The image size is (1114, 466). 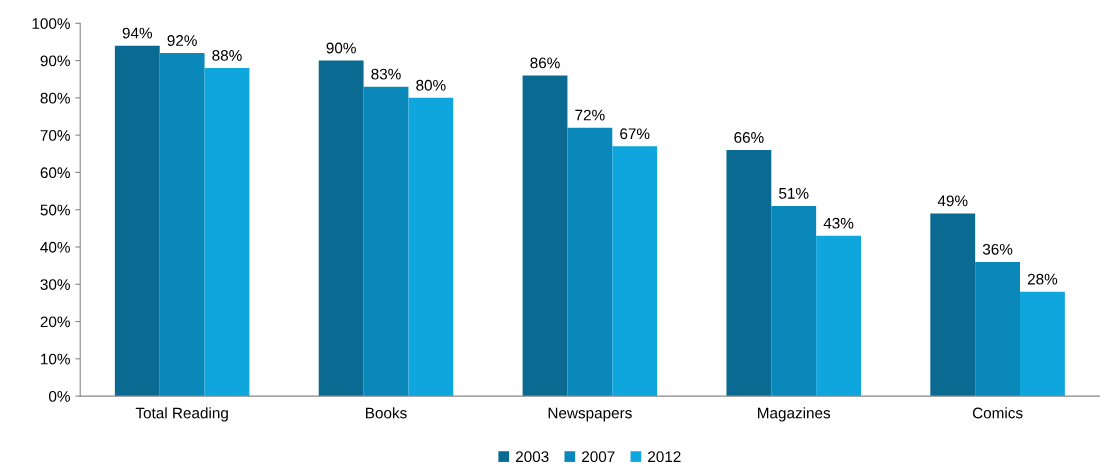 I want to click on data-label: 83%, so click(x=386, y=74).